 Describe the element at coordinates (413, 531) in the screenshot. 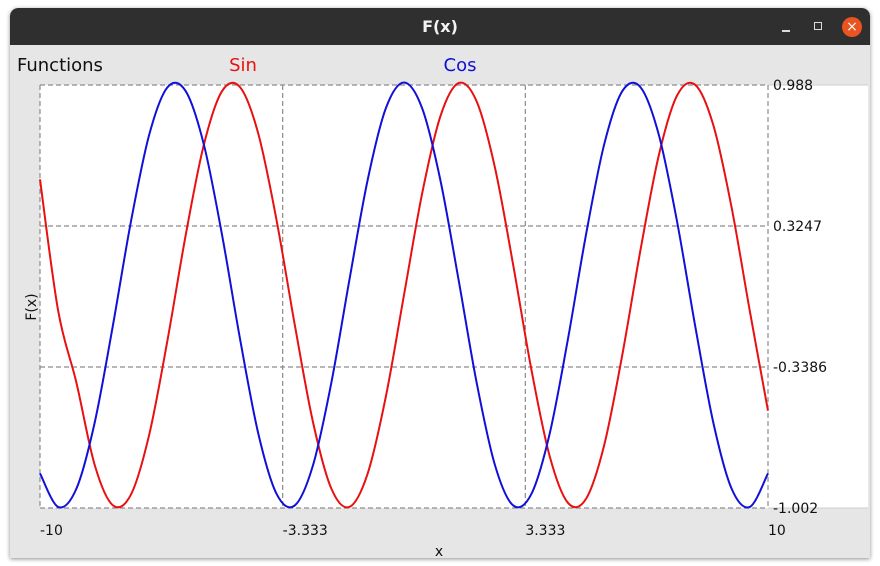

I see `x-tick-labels: -10 -3.333 3.333 10` at that location.